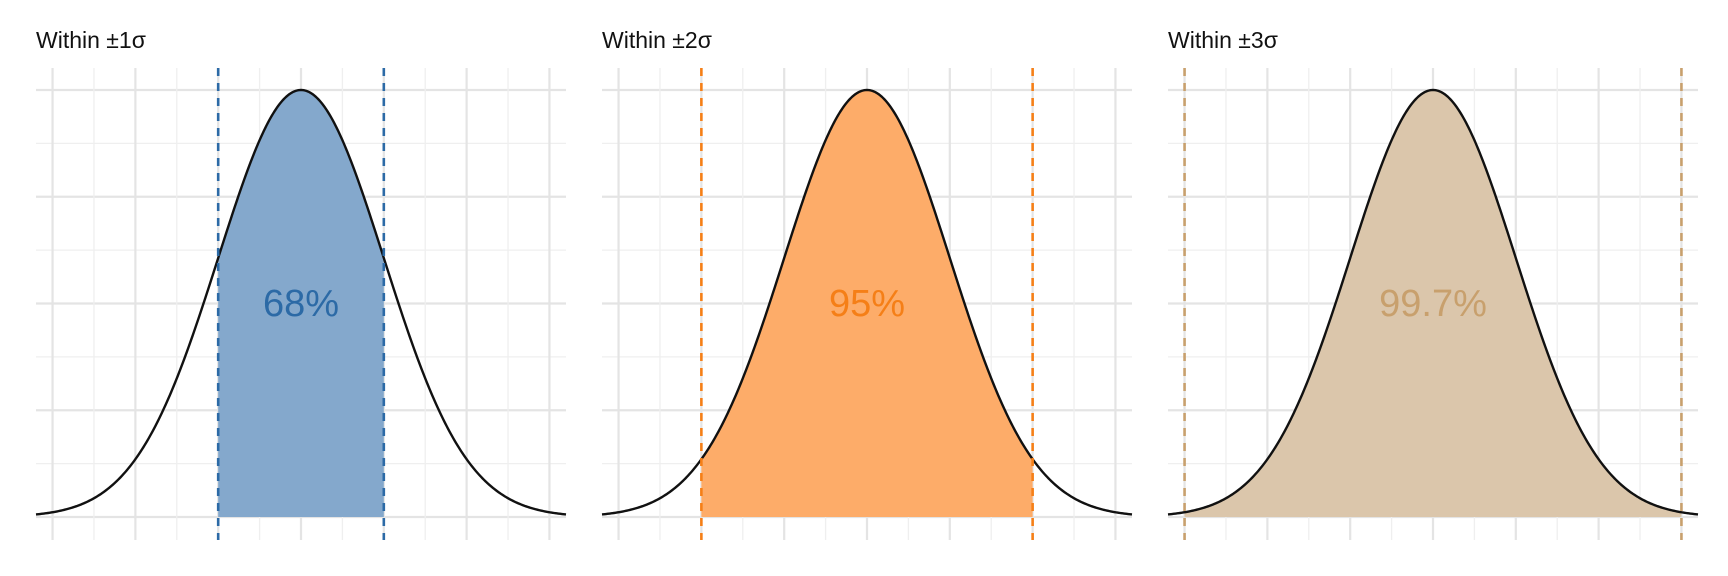  I want to click on percentage-label: 68%, so click(301, 304).